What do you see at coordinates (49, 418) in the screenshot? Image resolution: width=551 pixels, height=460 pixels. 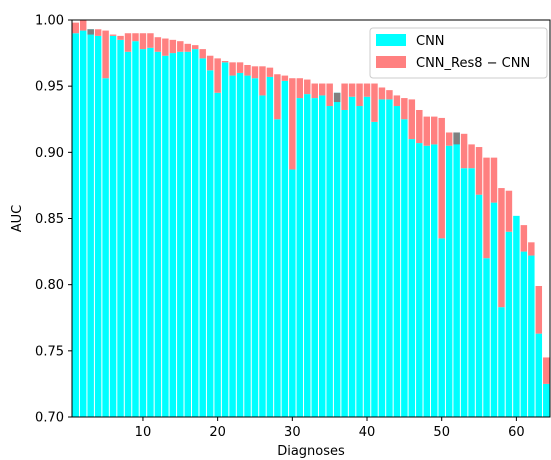 I see `y-tick-label: 0.70` at bounding box center [49, 418].